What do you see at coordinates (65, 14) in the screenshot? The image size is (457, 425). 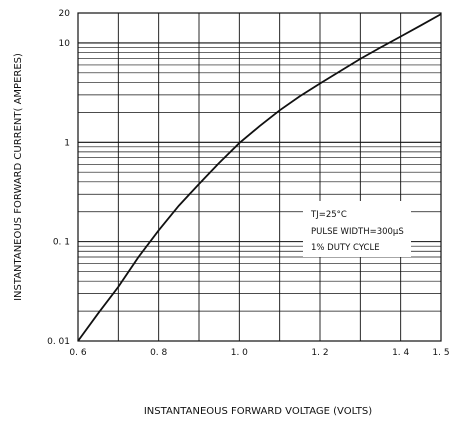 I see `y-tick-label: 20` at bounding box center [65, 14].